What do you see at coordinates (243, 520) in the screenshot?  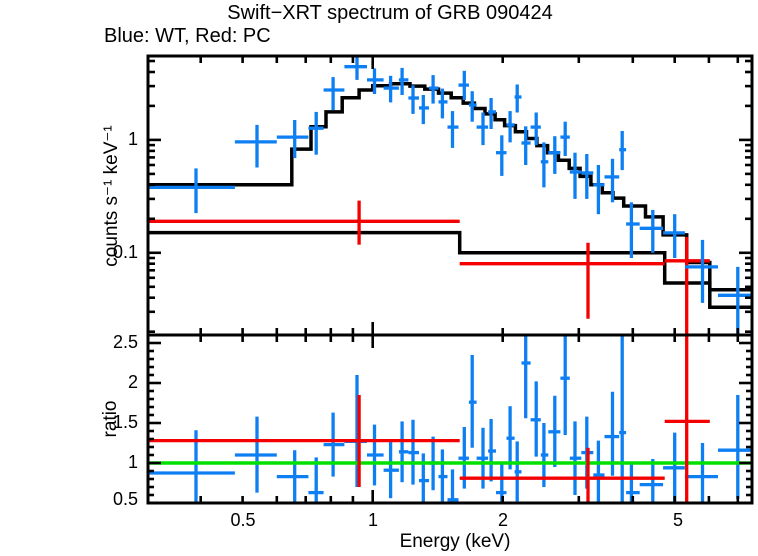 I see `x-tick-label-0p5: 0.5` at bounding box center [243, 520].